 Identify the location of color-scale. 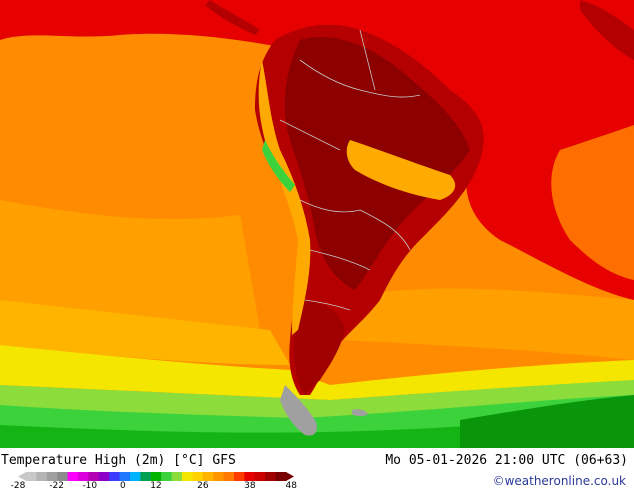
(156, 476).